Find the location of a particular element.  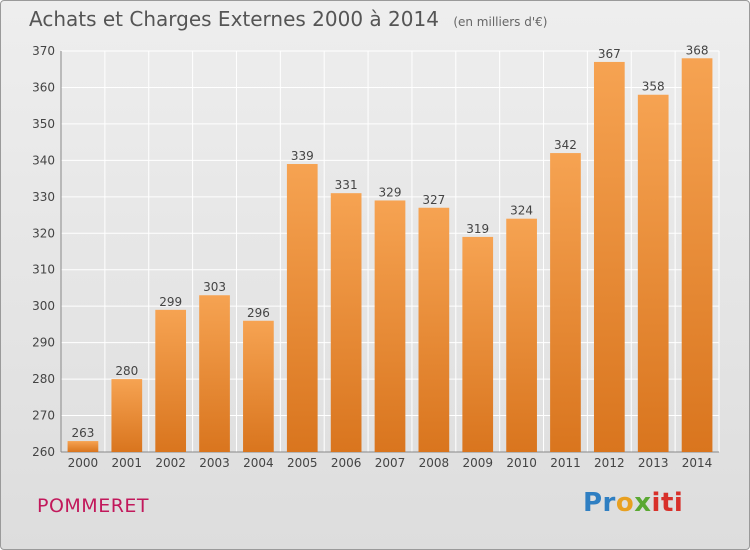

chart-subtitle: (en milliers d'€) is located at coordinates (500, 22).